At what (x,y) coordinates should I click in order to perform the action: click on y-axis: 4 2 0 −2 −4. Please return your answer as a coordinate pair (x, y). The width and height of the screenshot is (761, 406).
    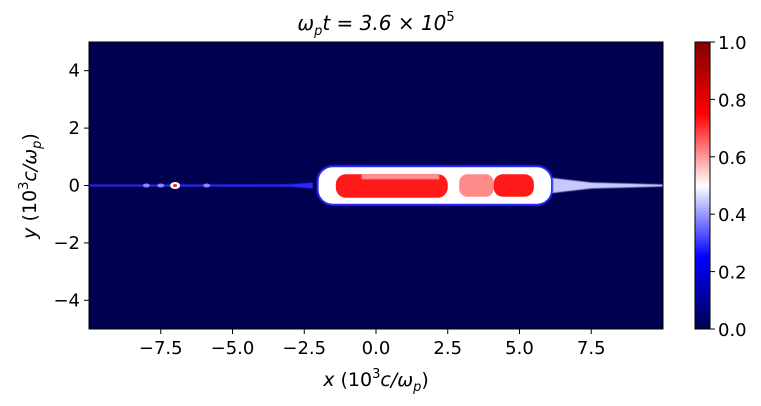
    Looking at the image, I should click on (71, 186).